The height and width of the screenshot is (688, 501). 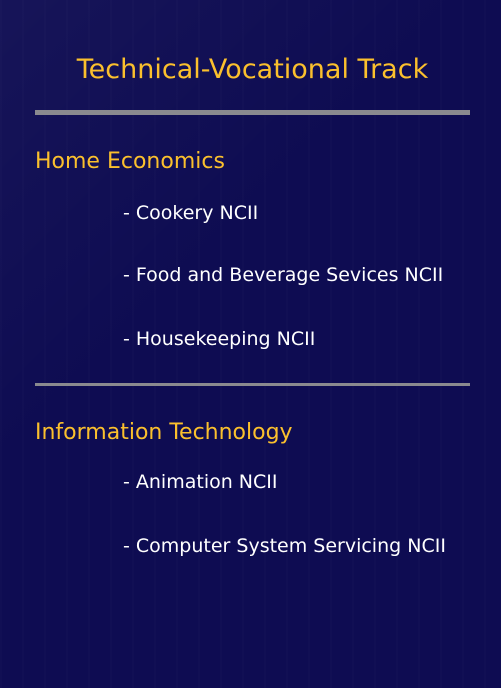 What do you see at coordinates (130, 161) in the screenshot?
I see `section-heading-home-economics: Home Economics` at bounding box center [130, 161].